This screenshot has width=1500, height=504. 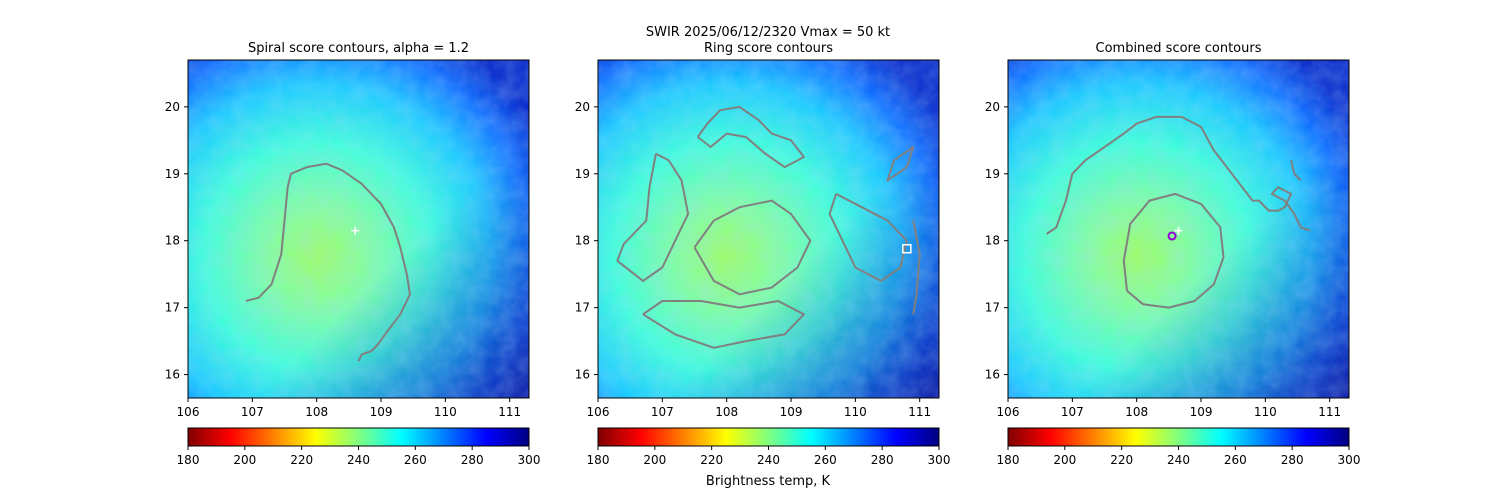 What do you see at coordinates (916, 267) in the screenshot?
I see `contour-ring-outer-east` at bounding box center [916, 267].